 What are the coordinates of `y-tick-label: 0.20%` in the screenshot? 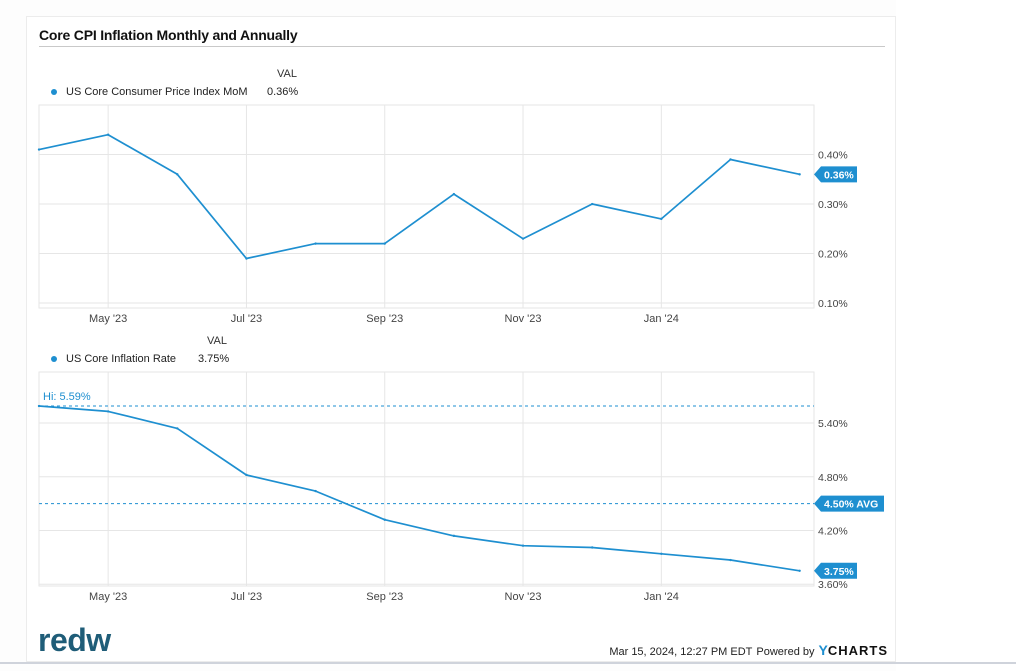 It's located at (833, 255).